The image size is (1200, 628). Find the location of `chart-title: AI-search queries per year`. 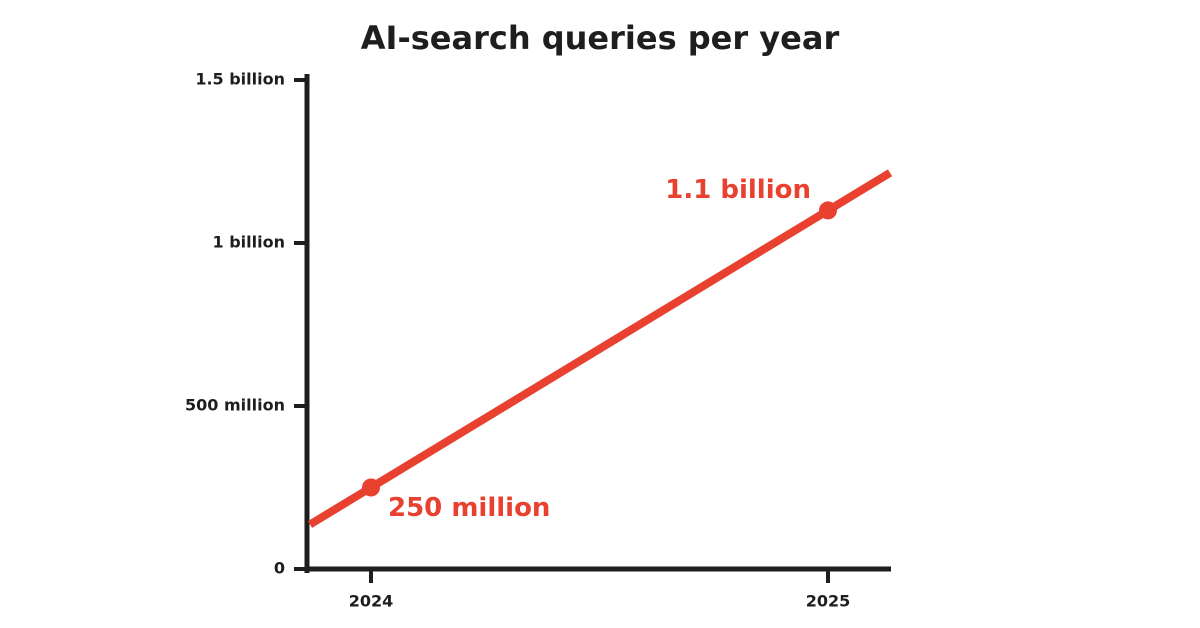

chart-title: AI-search queries per year is located at coordinates (600, 38).